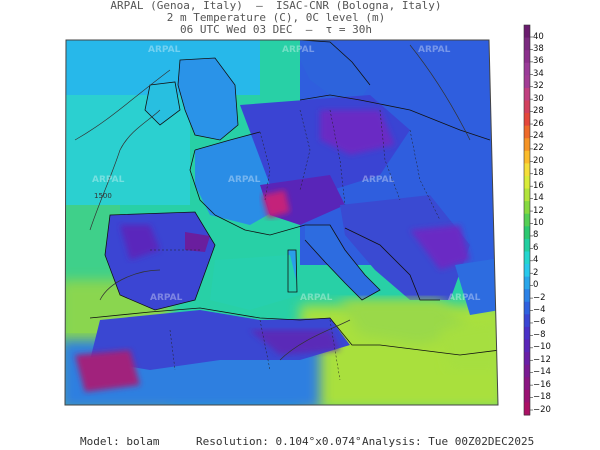  I want to click on colorbar-tick-label: 14, so click(538, 198).